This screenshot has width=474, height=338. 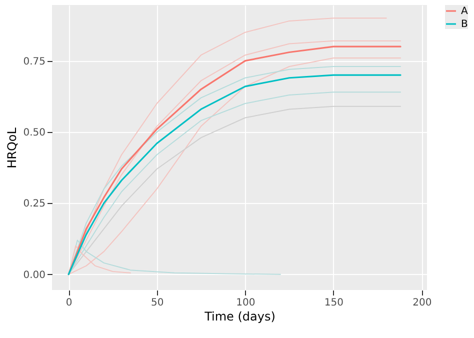 I want to click on x-axis-title: Time (days), so click(x=240, y=317).